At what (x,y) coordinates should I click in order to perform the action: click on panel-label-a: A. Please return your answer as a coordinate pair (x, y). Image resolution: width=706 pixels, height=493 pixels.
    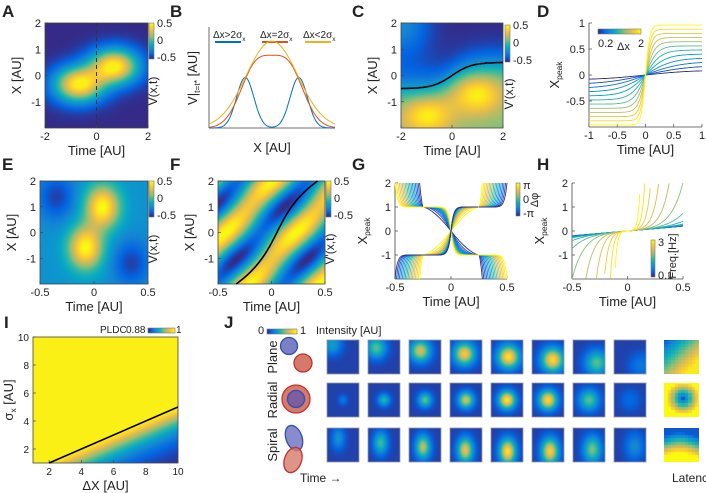
    Looking at the image, I should click on (8, 11).